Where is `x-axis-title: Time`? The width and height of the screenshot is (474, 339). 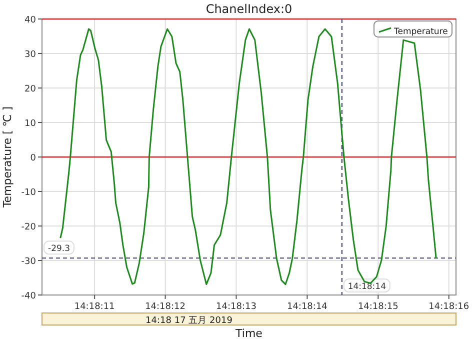
x-axis-title: Time is located at coordinates (248, 333).